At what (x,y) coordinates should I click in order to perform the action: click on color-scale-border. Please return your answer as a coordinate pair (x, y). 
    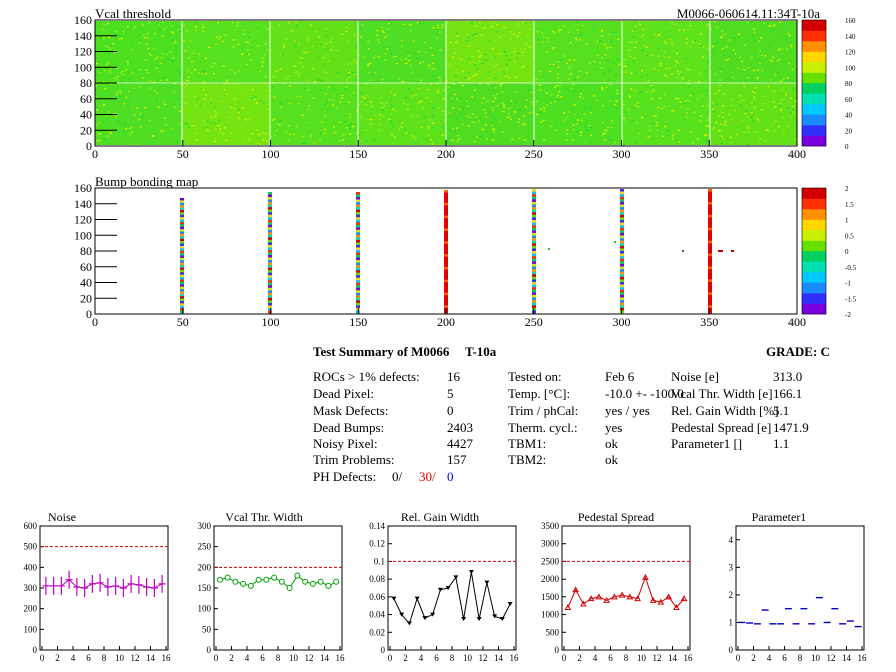
    Looking at the image, I should click on (814, 251).